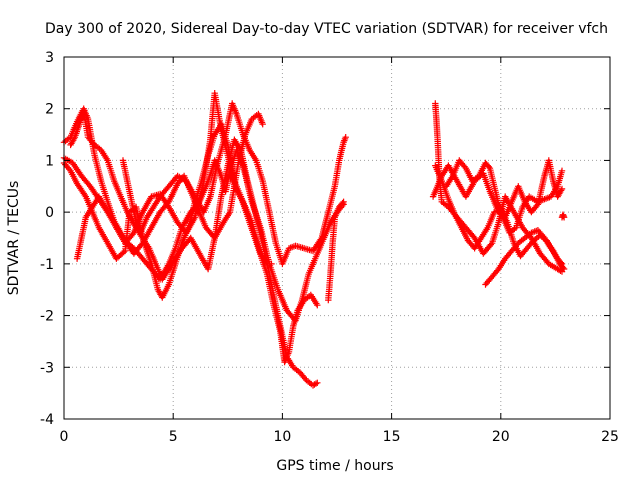 This screenshot has width=640, height=480. What do you see at coordinates (339, 437) in the screenshot?
I see `x-tick-labels: 0 5 10 15 20 25` at bounding box center [339, 437].